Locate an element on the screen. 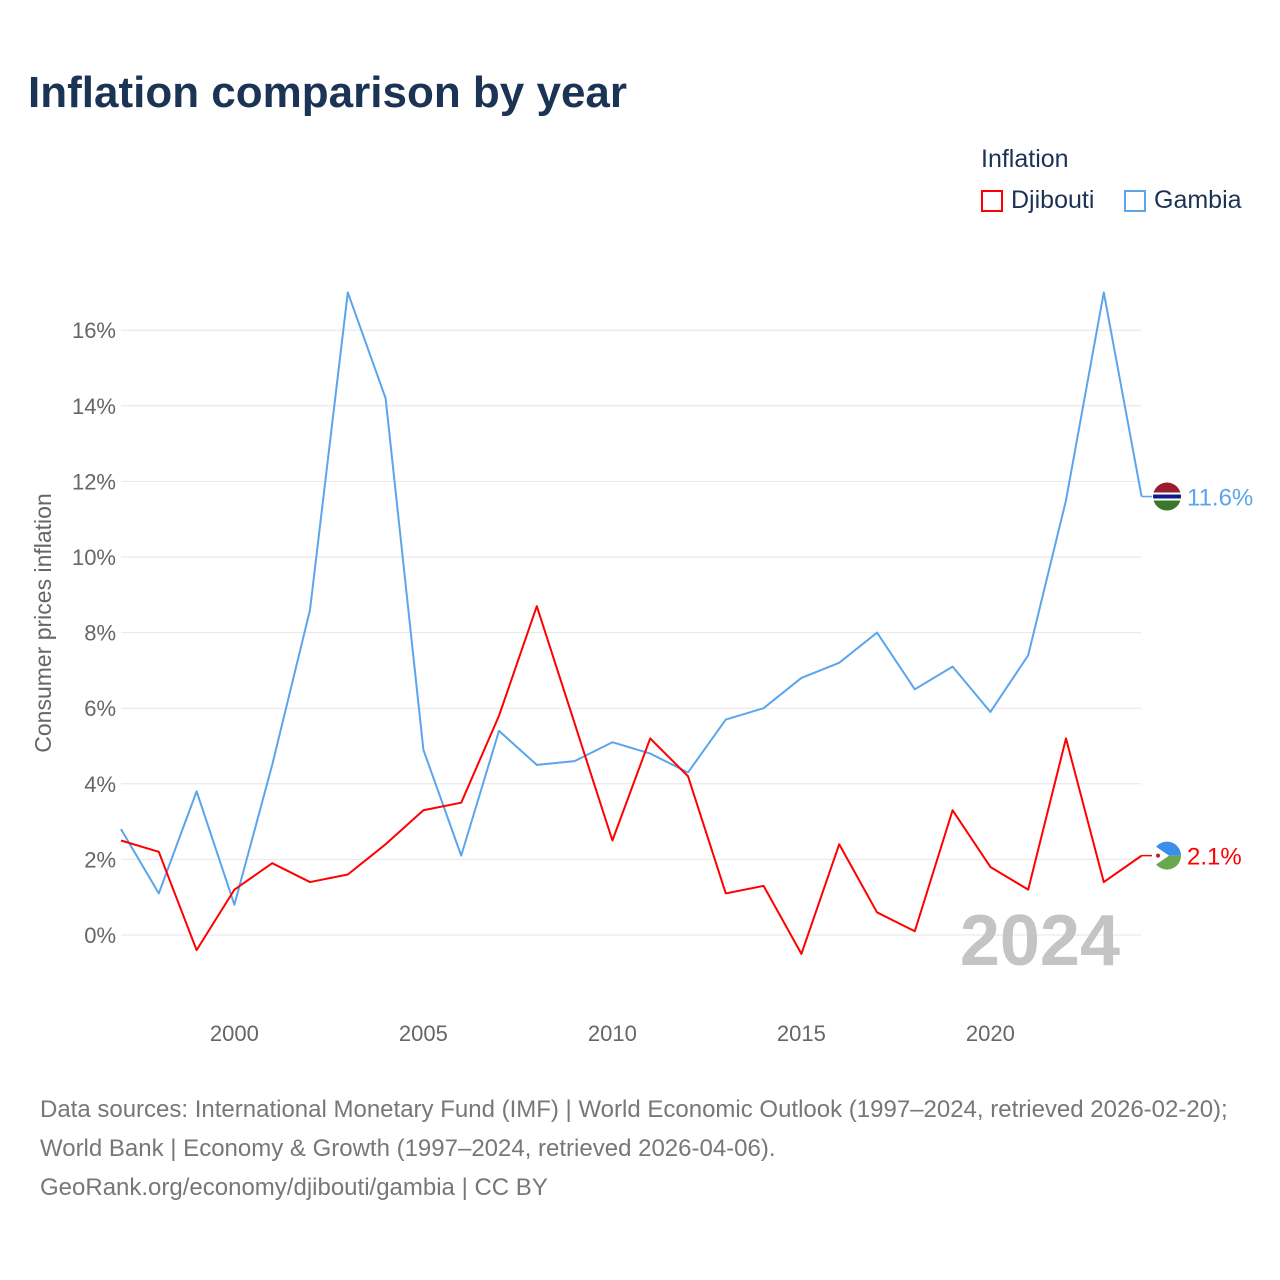 This screenshot has height=1280, width=1280. y-tick-label: 6% is located at coordinates (100, 708).